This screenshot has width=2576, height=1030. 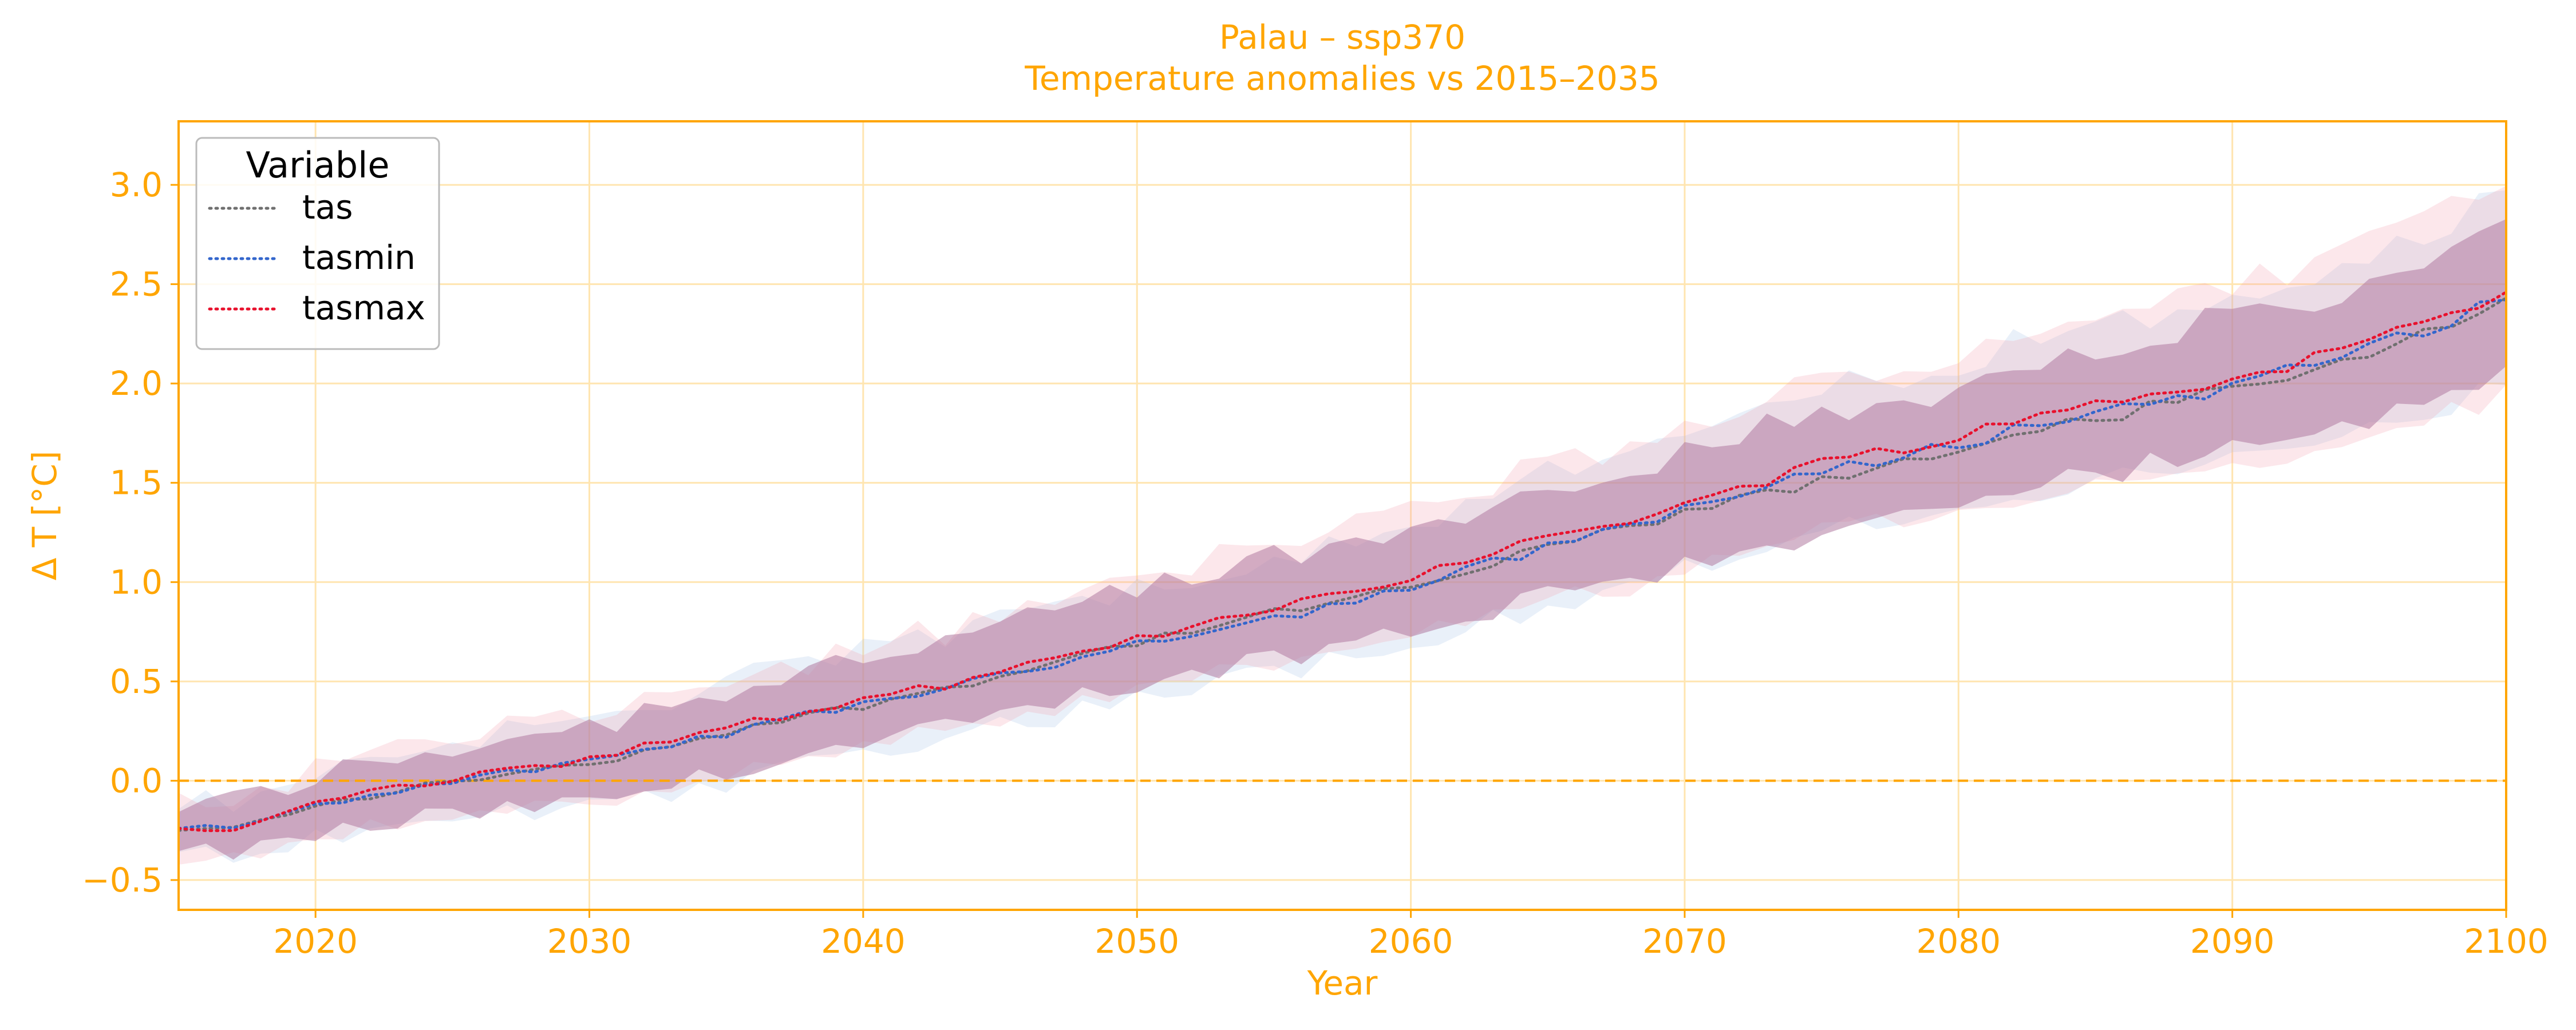 I want to click on legend-item-tasmin: tasmin, so click(x=312, y=257).